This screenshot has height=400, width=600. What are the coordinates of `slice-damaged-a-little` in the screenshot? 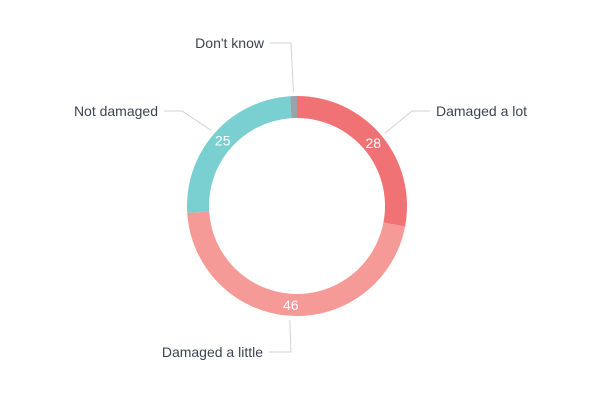 It's located at (296, 264).